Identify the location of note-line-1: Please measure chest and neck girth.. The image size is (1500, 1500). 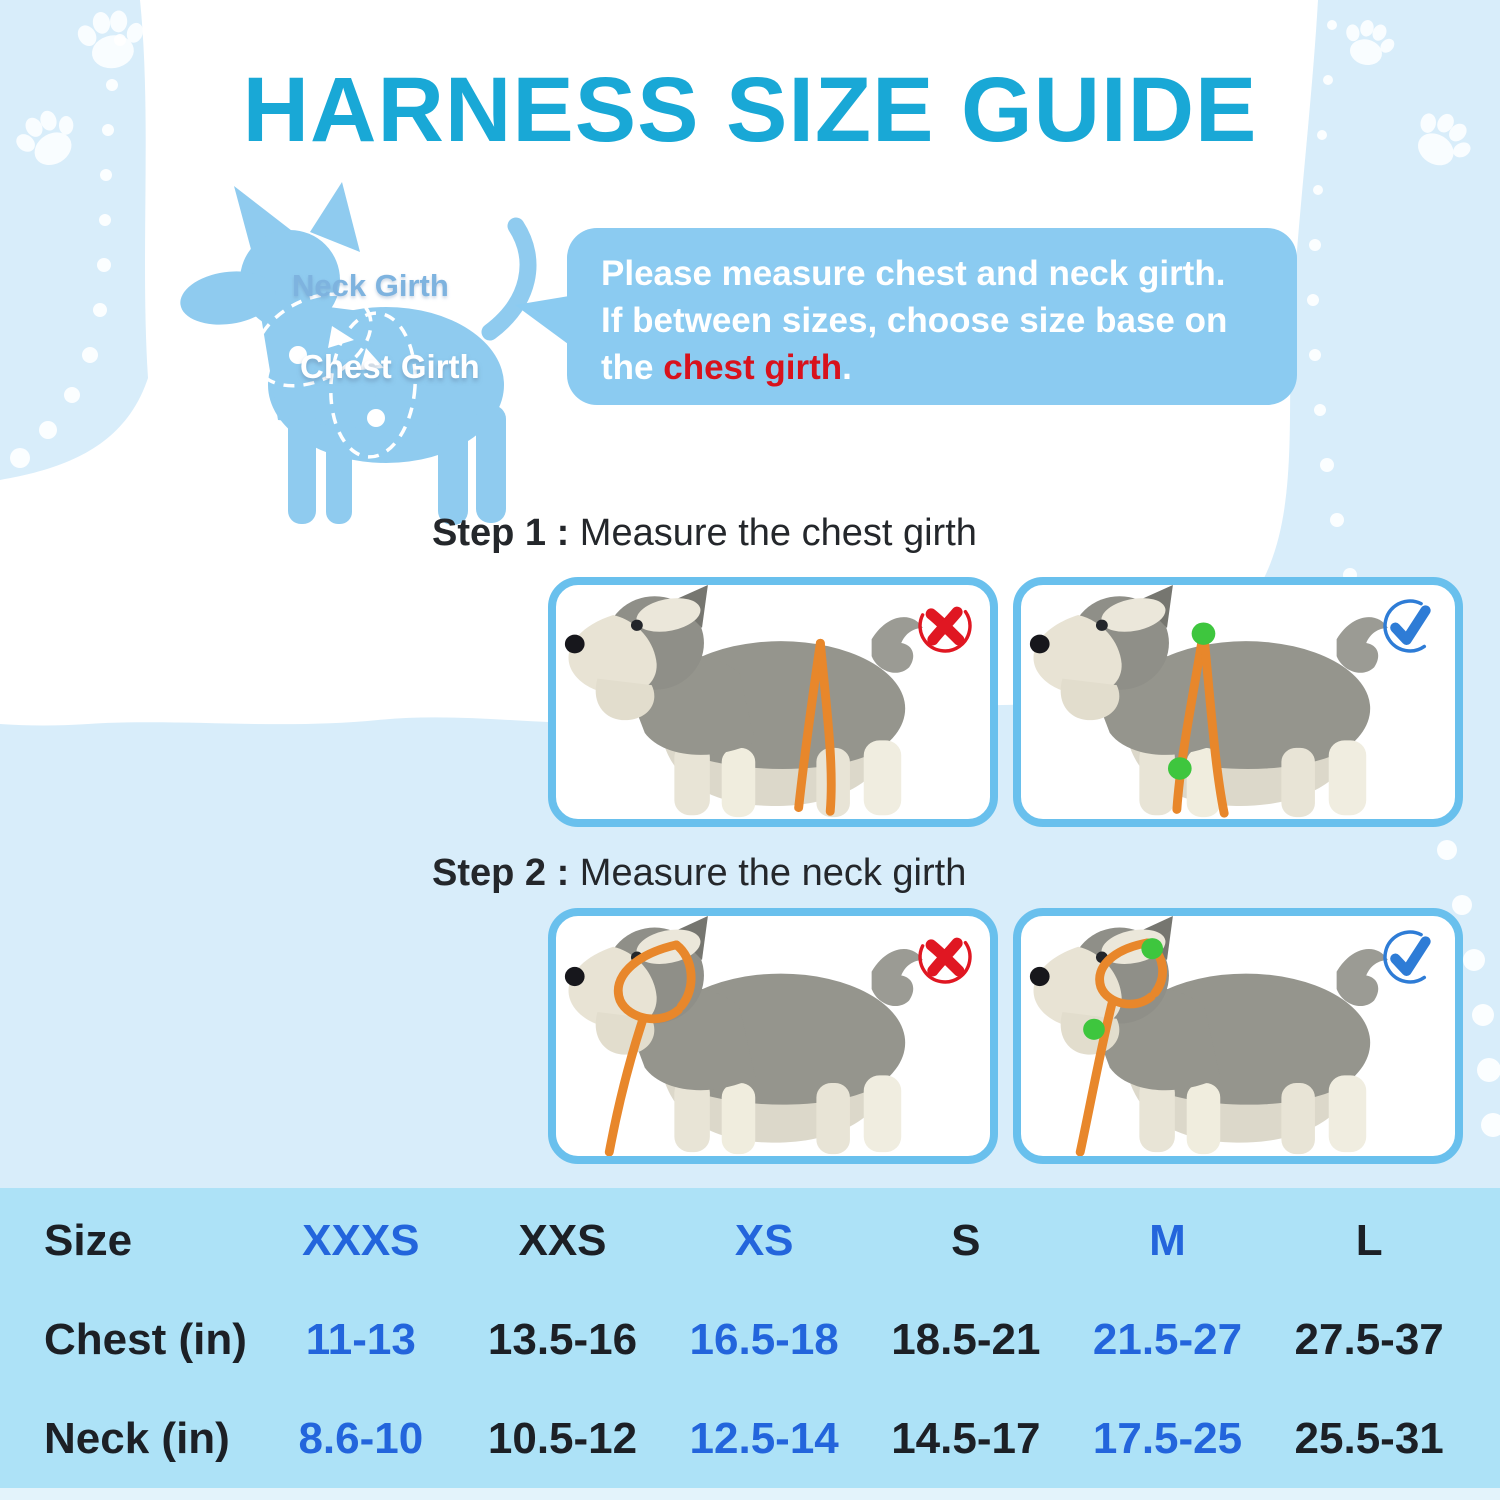
(913, 273).